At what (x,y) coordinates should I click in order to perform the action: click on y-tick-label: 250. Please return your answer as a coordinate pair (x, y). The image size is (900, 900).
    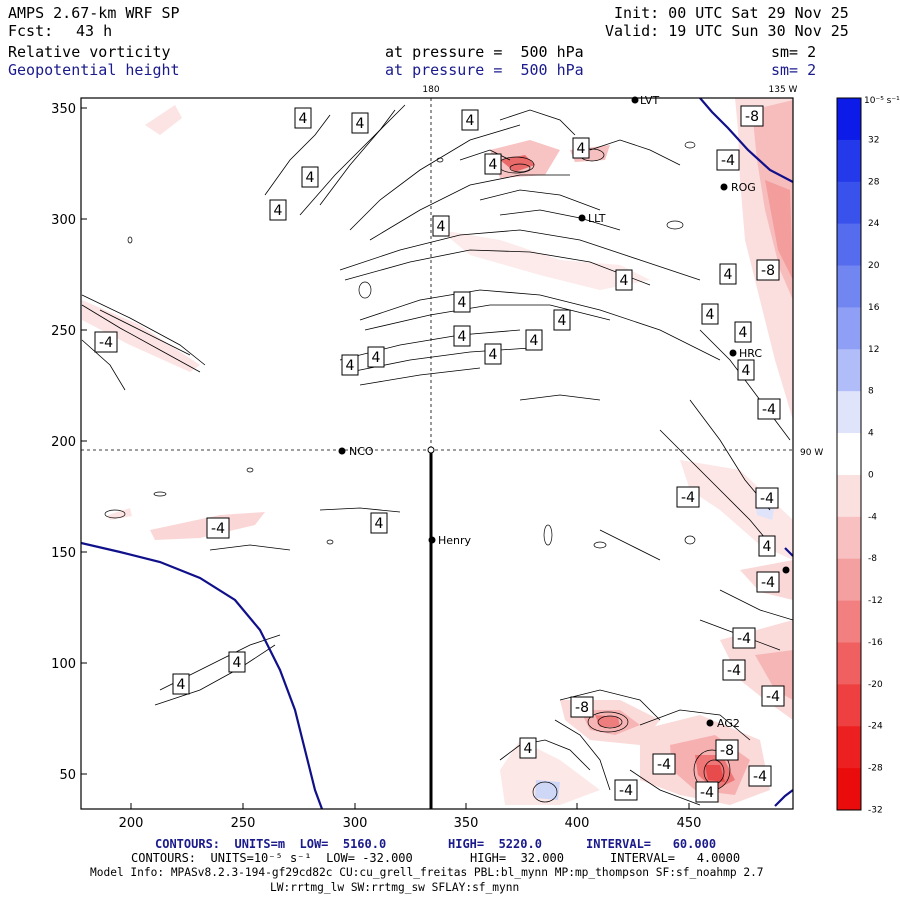
    Looking at the image, I should click on (63, 331).